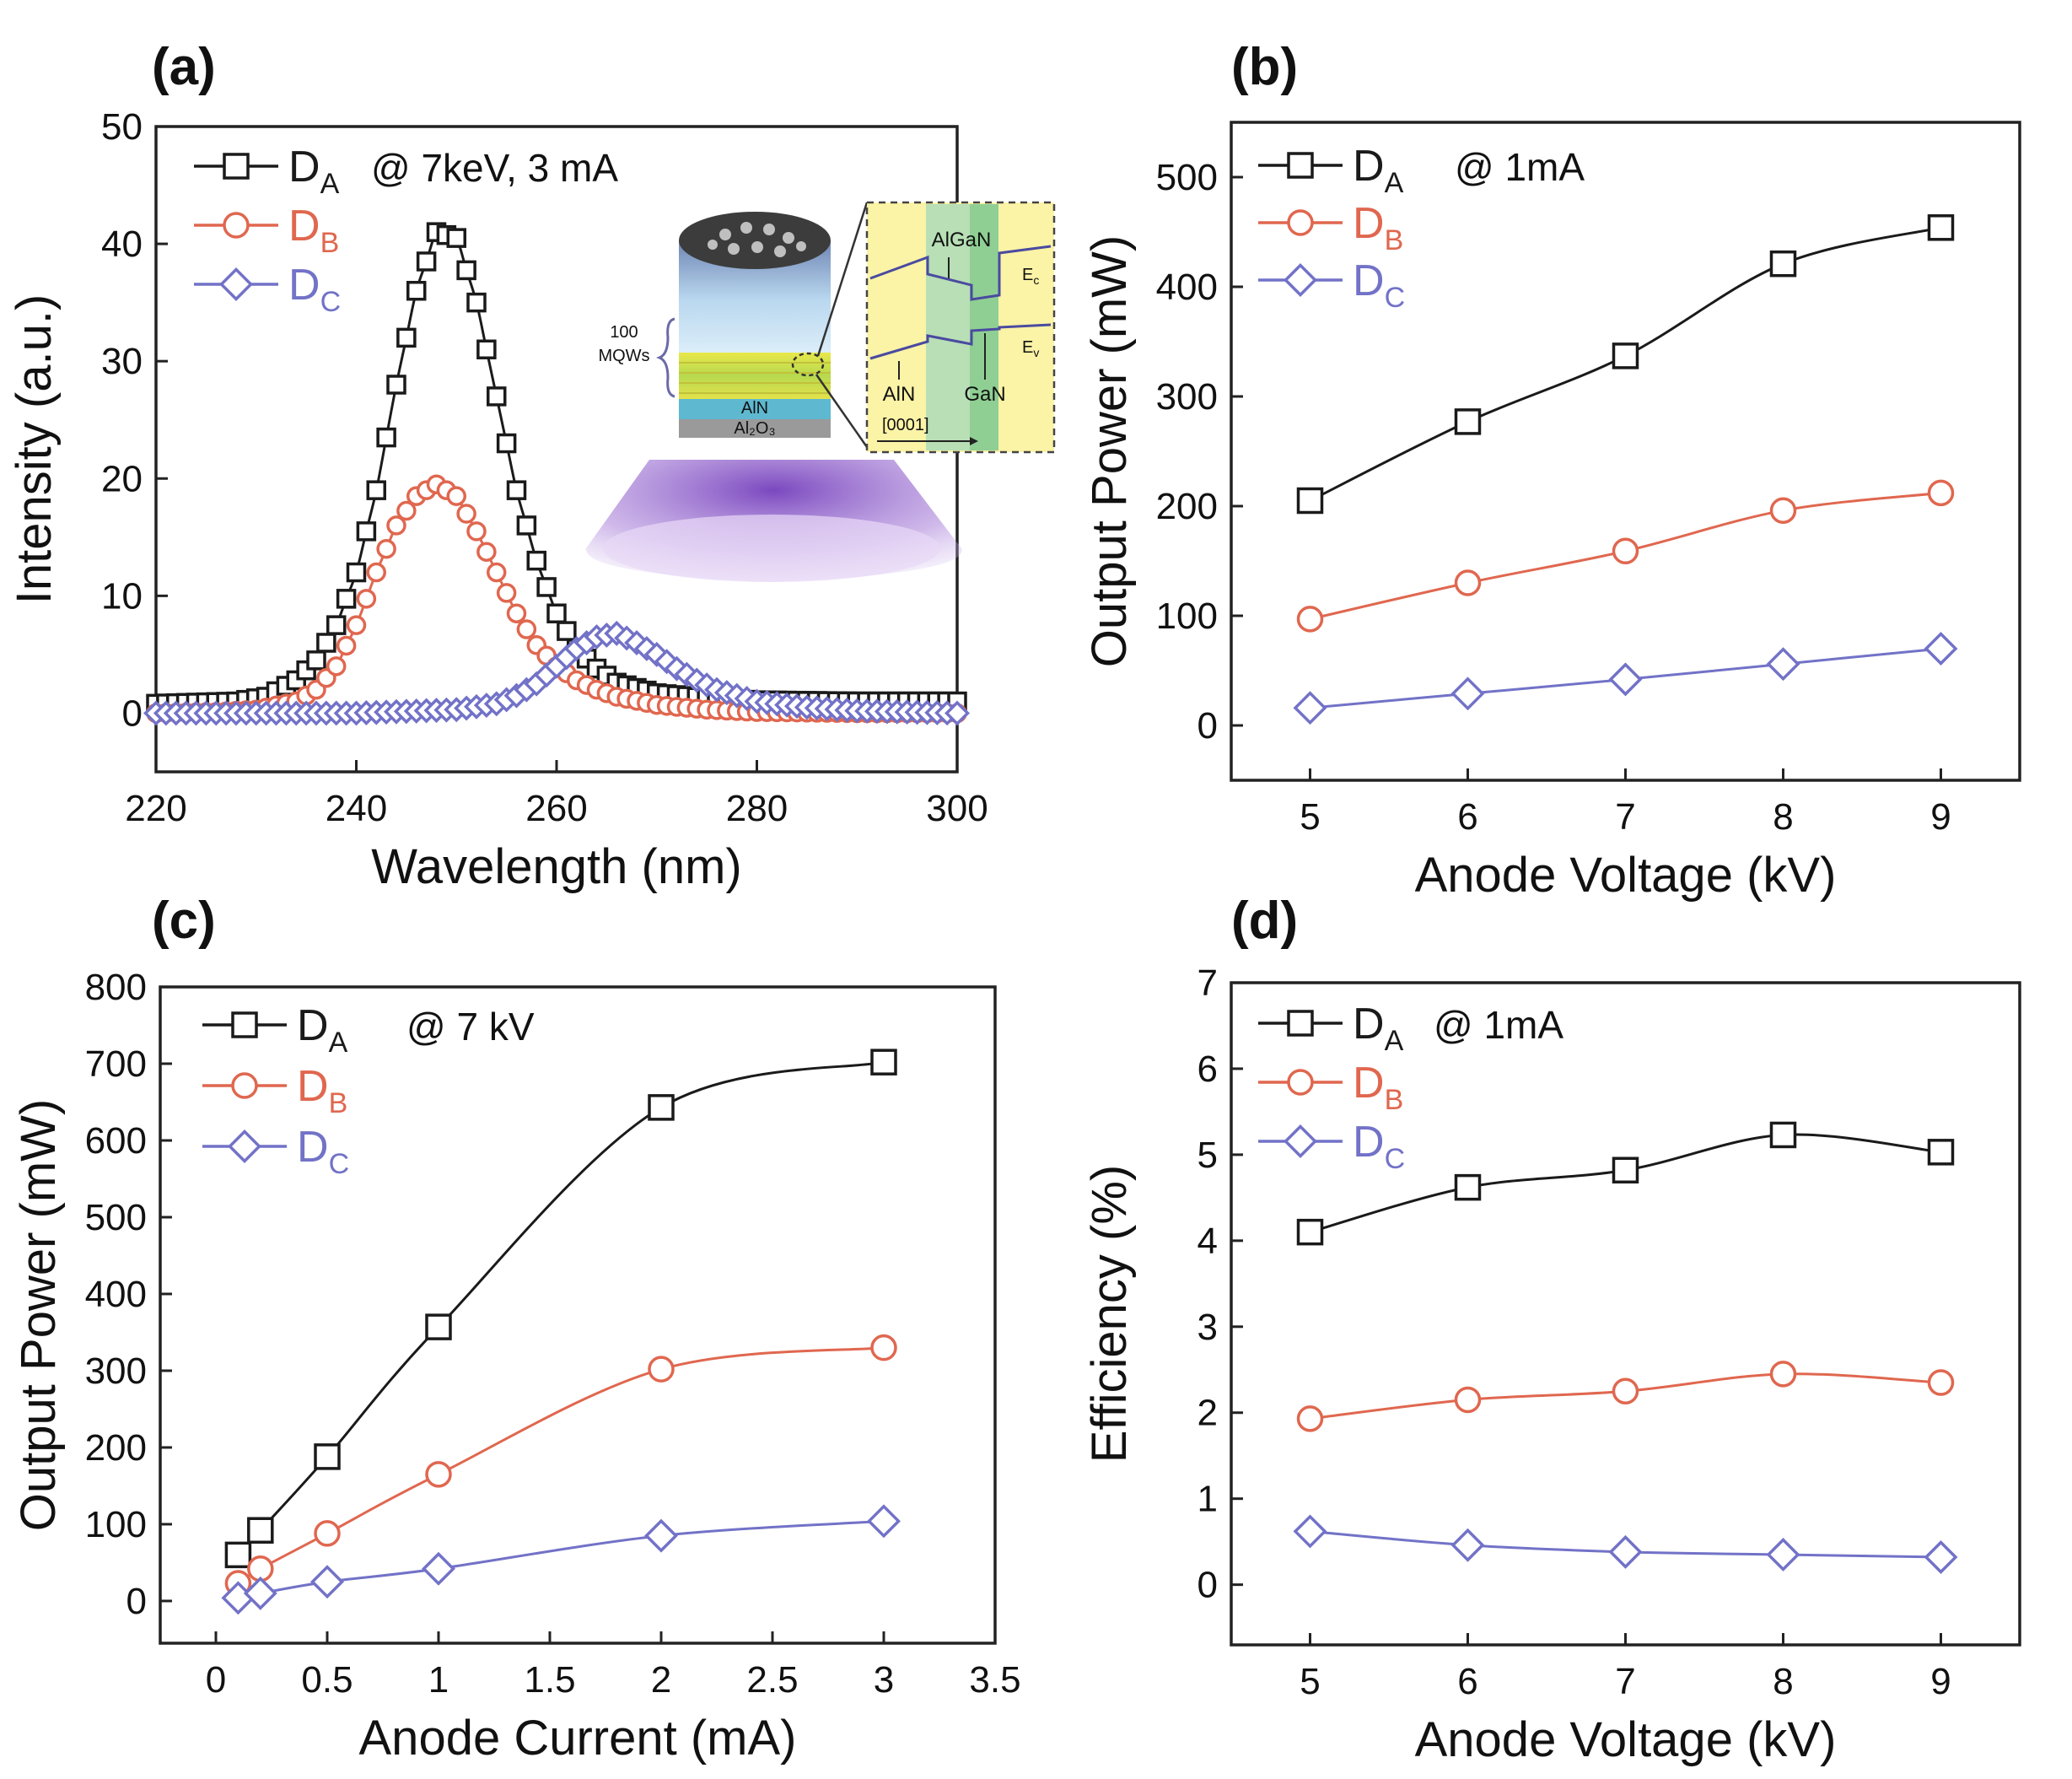 This screenshot has width=2072, height=1779. What do you see at coordinates (556, 673) in the screenshot?
I see `series-DC-a` at bounding box center [556, 673].